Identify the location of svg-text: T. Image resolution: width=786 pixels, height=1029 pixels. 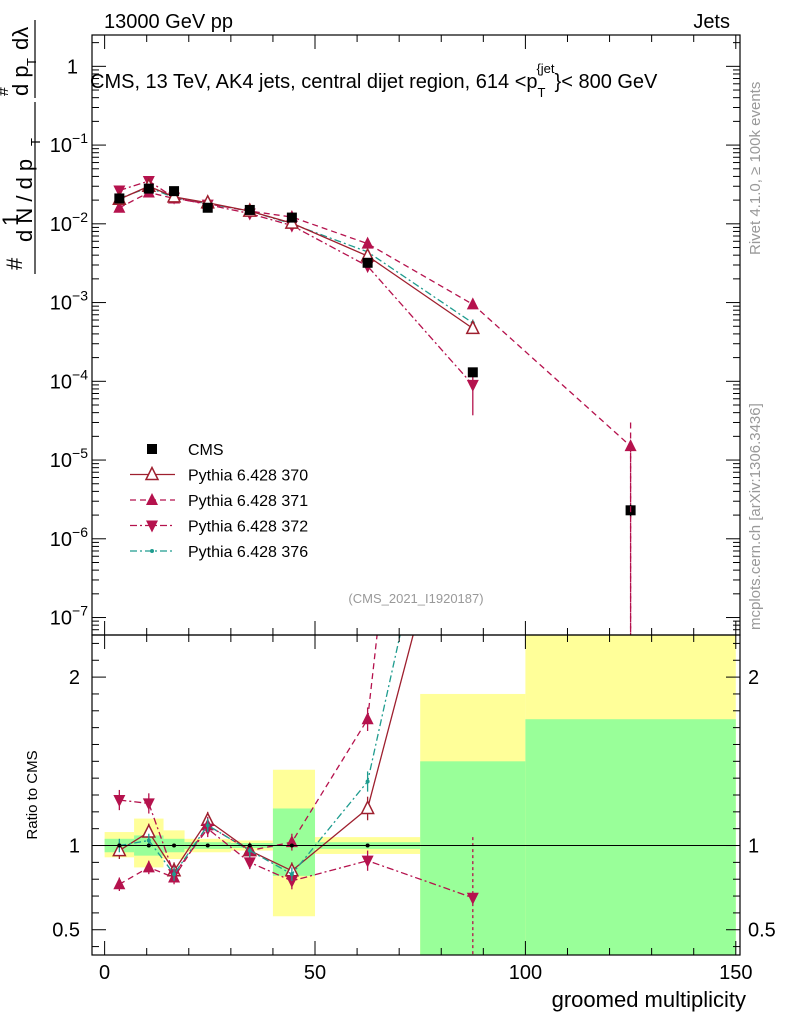
(31, 62).